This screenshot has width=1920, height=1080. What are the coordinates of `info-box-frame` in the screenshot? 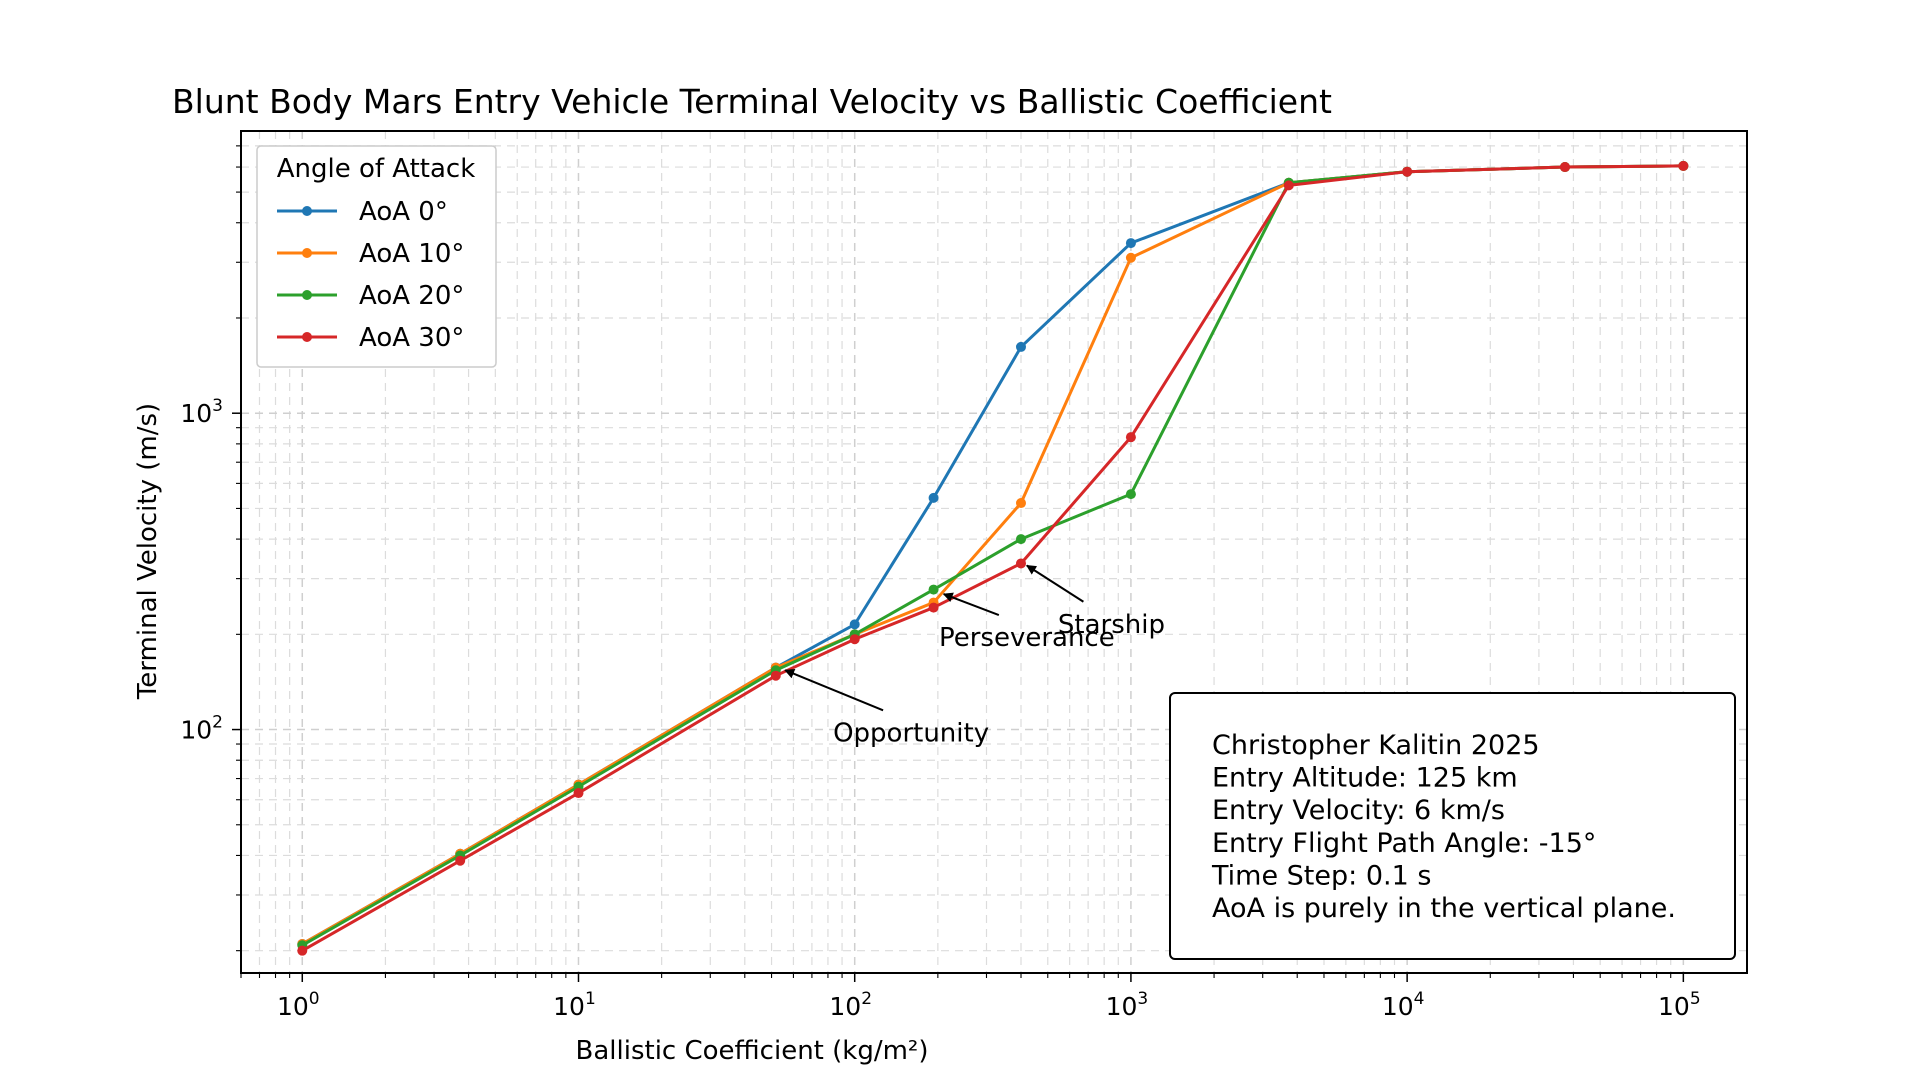 It's located at (1452, 826).